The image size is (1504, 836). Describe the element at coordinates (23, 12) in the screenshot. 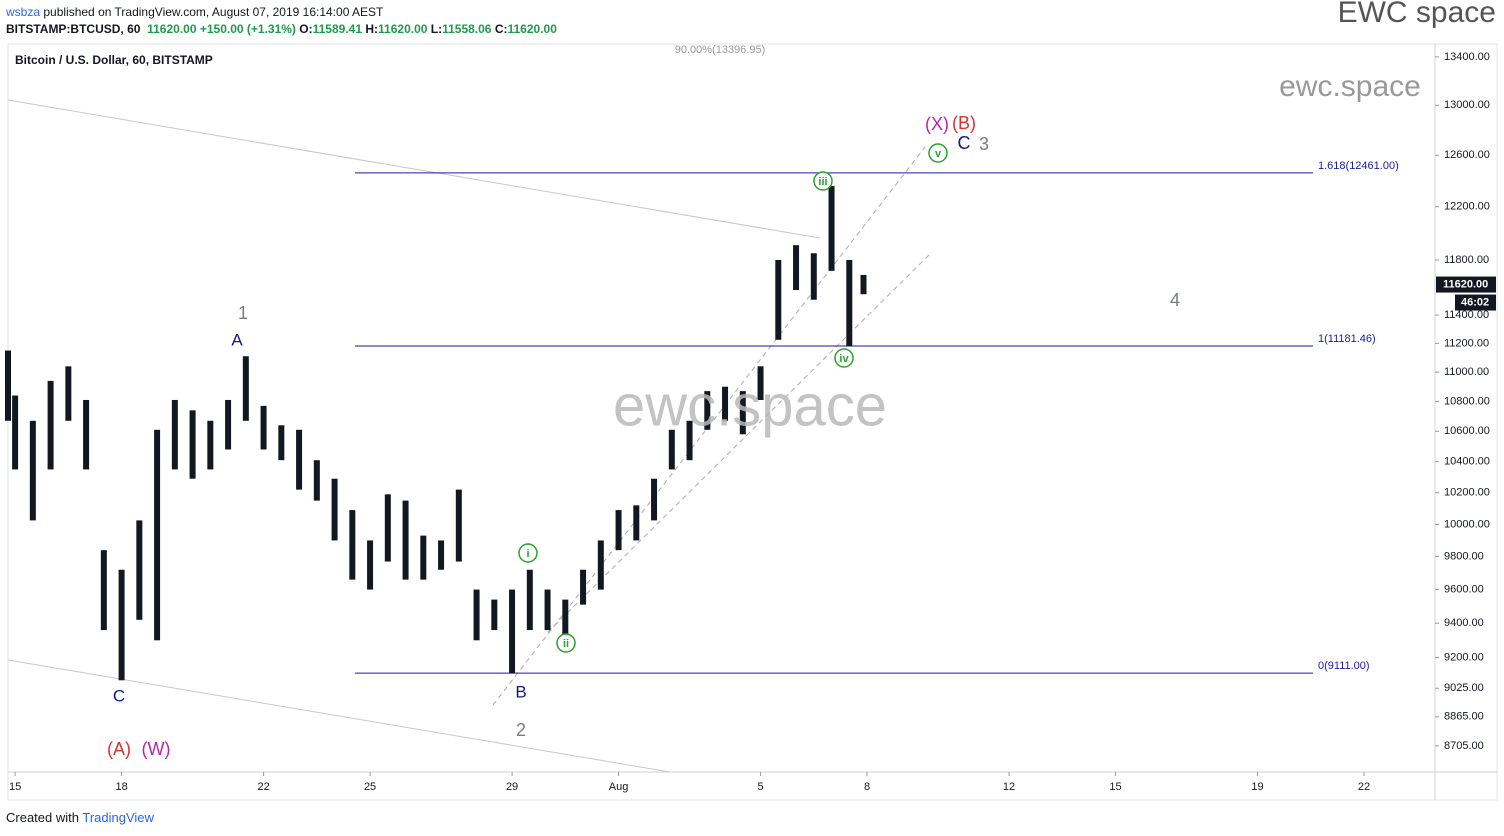

I see `publisher: wsbza` at that location.